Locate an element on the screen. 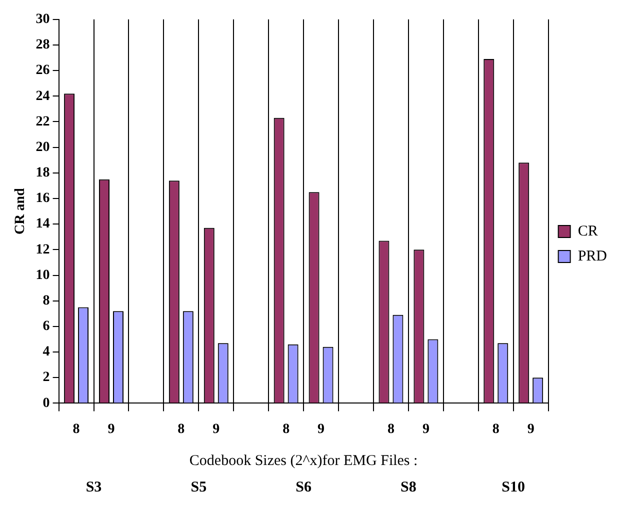  y-tick-label: 18 is located at coordinates (43, 173).